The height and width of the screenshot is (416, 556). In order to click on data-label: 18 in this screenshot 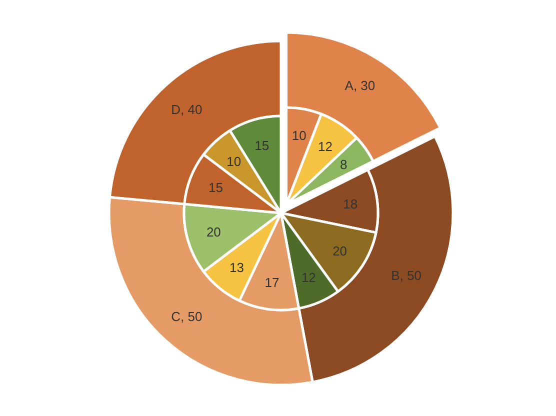, I will do `click(350, 204)`.